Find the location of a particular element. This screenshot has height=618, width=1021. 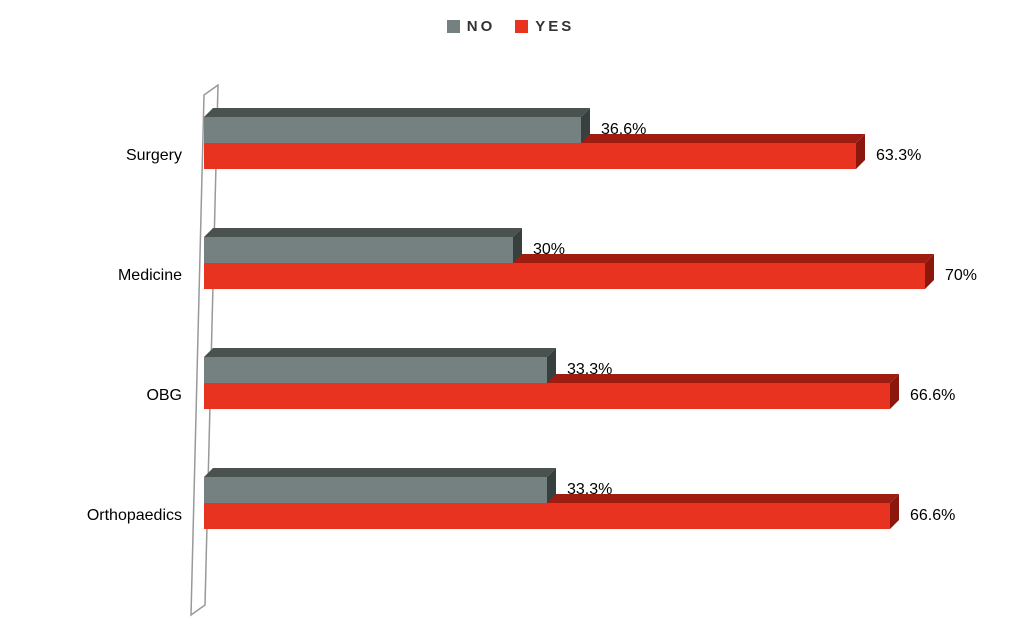

category-label: OBG is located at coordinates (164, 395).